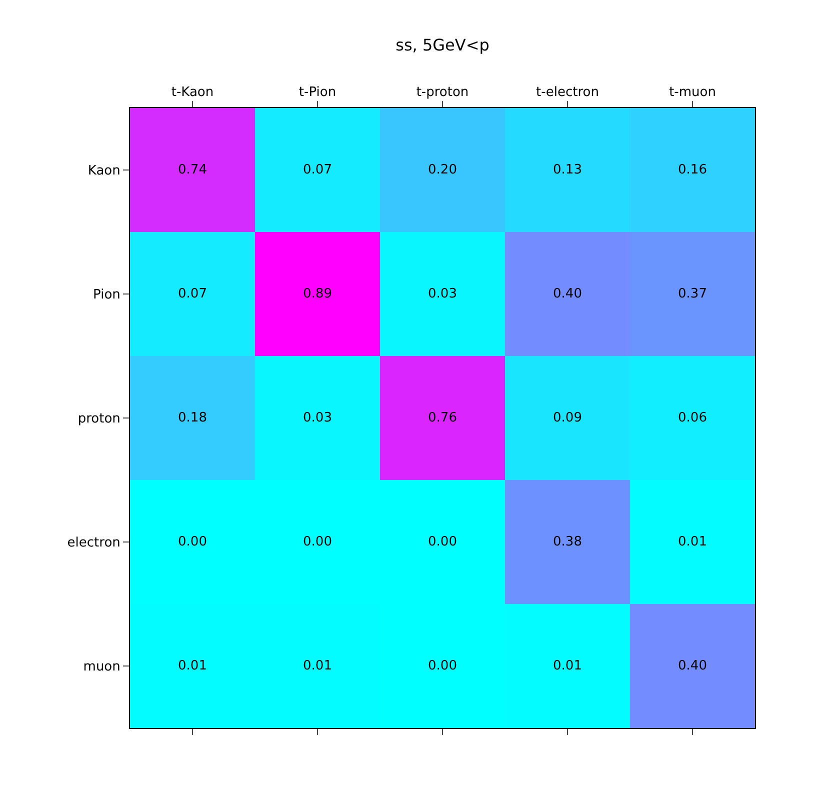  I want to click on y-tick-label: Kaon, so click(104, 171).